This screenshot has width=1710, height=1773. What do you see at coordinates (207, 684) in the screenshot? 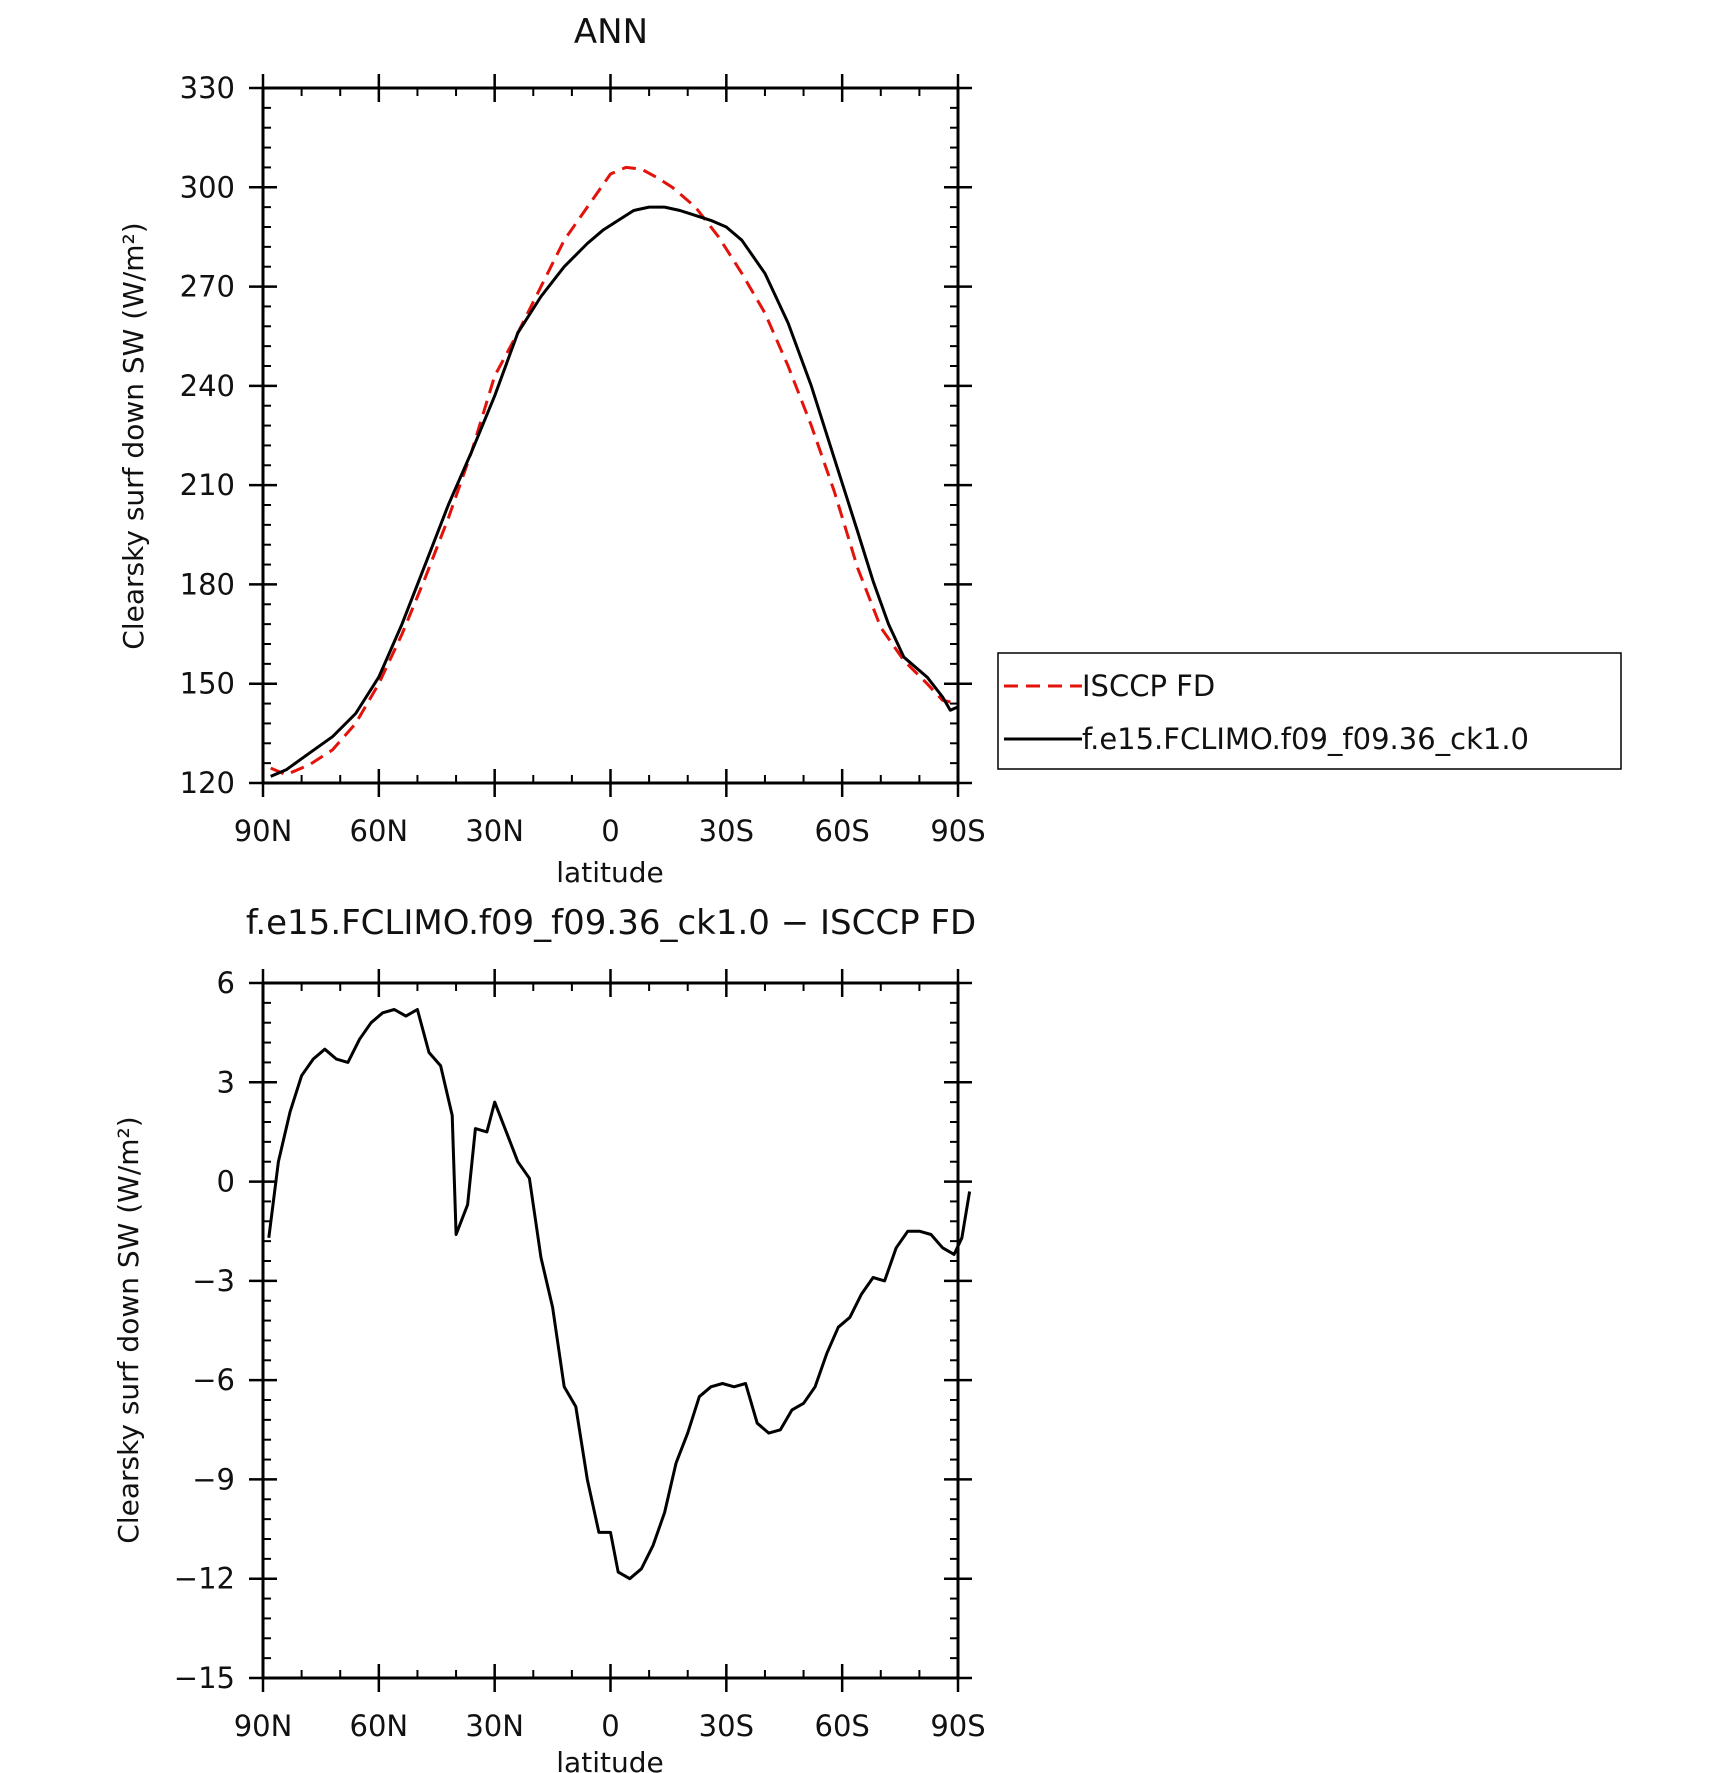
I see `y-tick-label: 150` at bounding box center [207, 684].